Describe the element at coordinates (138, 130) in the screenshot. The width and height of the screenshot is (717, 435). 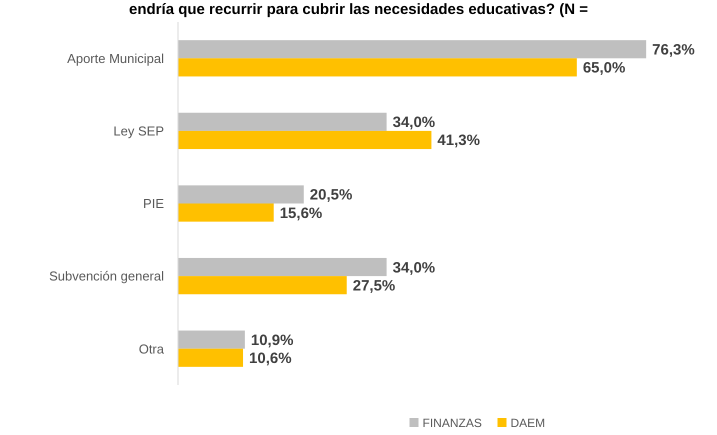
I see `y-tick-label: Ley SEP` at that location.